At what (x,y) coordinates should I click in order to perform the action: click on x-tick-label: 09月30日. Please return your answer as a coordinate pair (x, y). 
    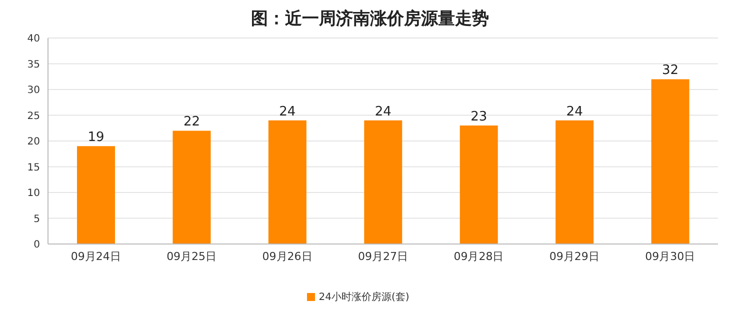
    Looking at the image, I should click on (670, 256).